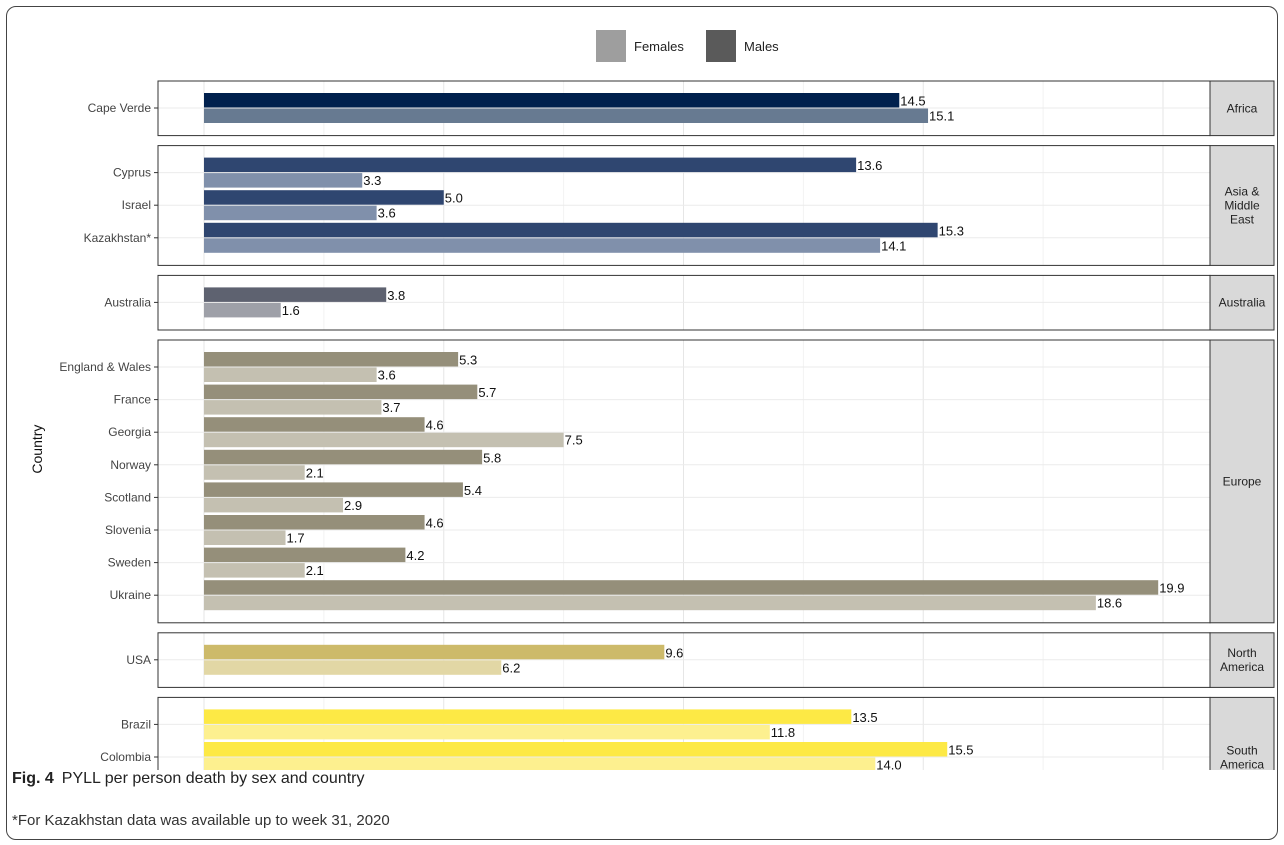 The image size is (1284, 845). I want to click on facet-label-europe: Europe, so click(1242, 481).